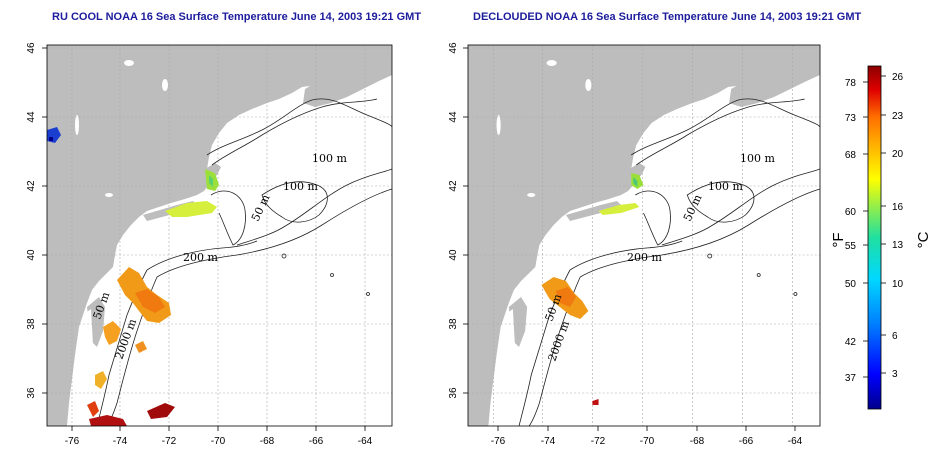 Image resolution: width=950 pixels, height=475 pixels. Describe the element at coordinates (838, 239) in the screenshot. I see `fahrenheit-unit-label: °F` at that location.